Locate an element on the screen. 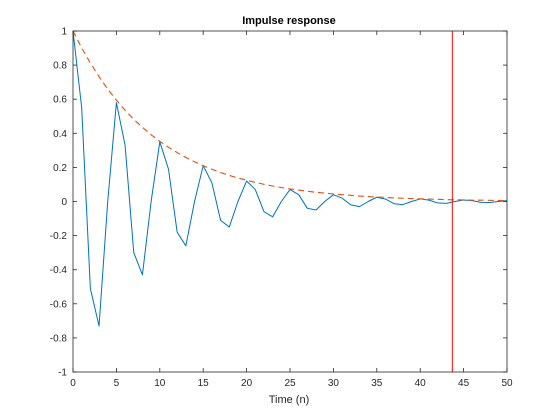 This screenshot has height=420, width=560. x-tick-label: 10 is located at coordinates (160, 383).